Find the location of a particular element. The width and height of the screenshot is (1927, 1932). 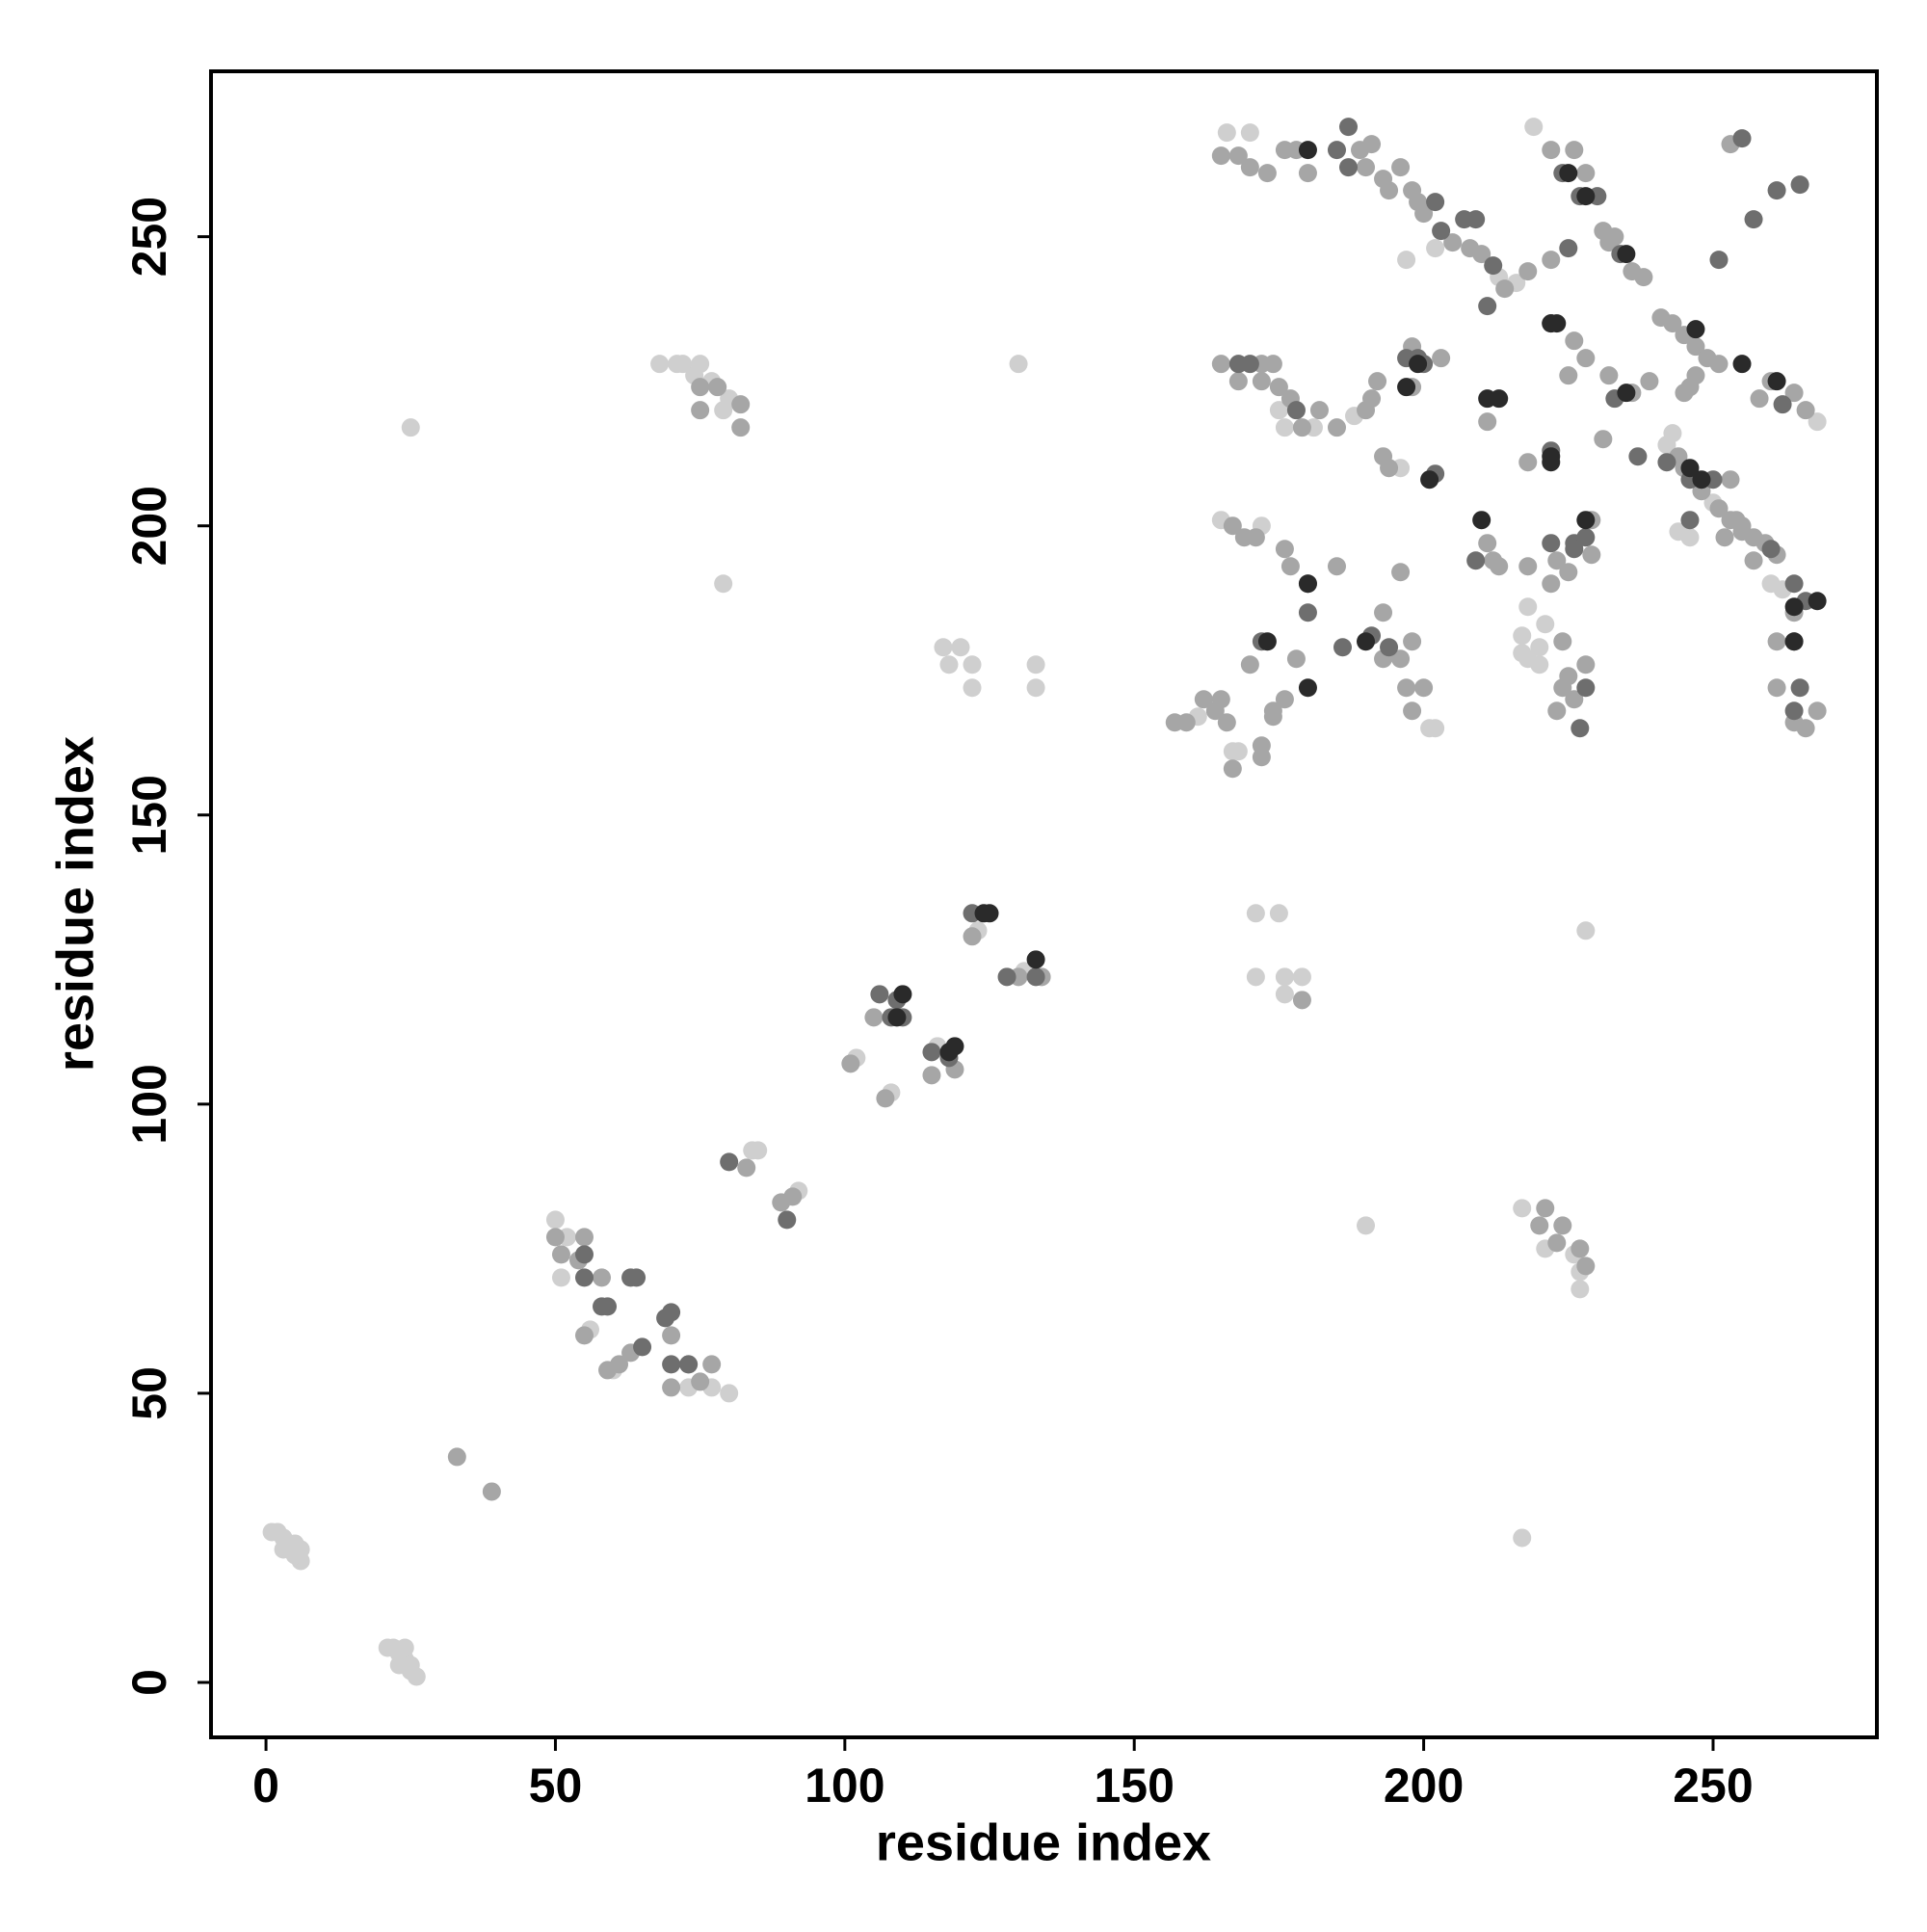

x-tick-label: 100 is located at coordinates (845, 1786).